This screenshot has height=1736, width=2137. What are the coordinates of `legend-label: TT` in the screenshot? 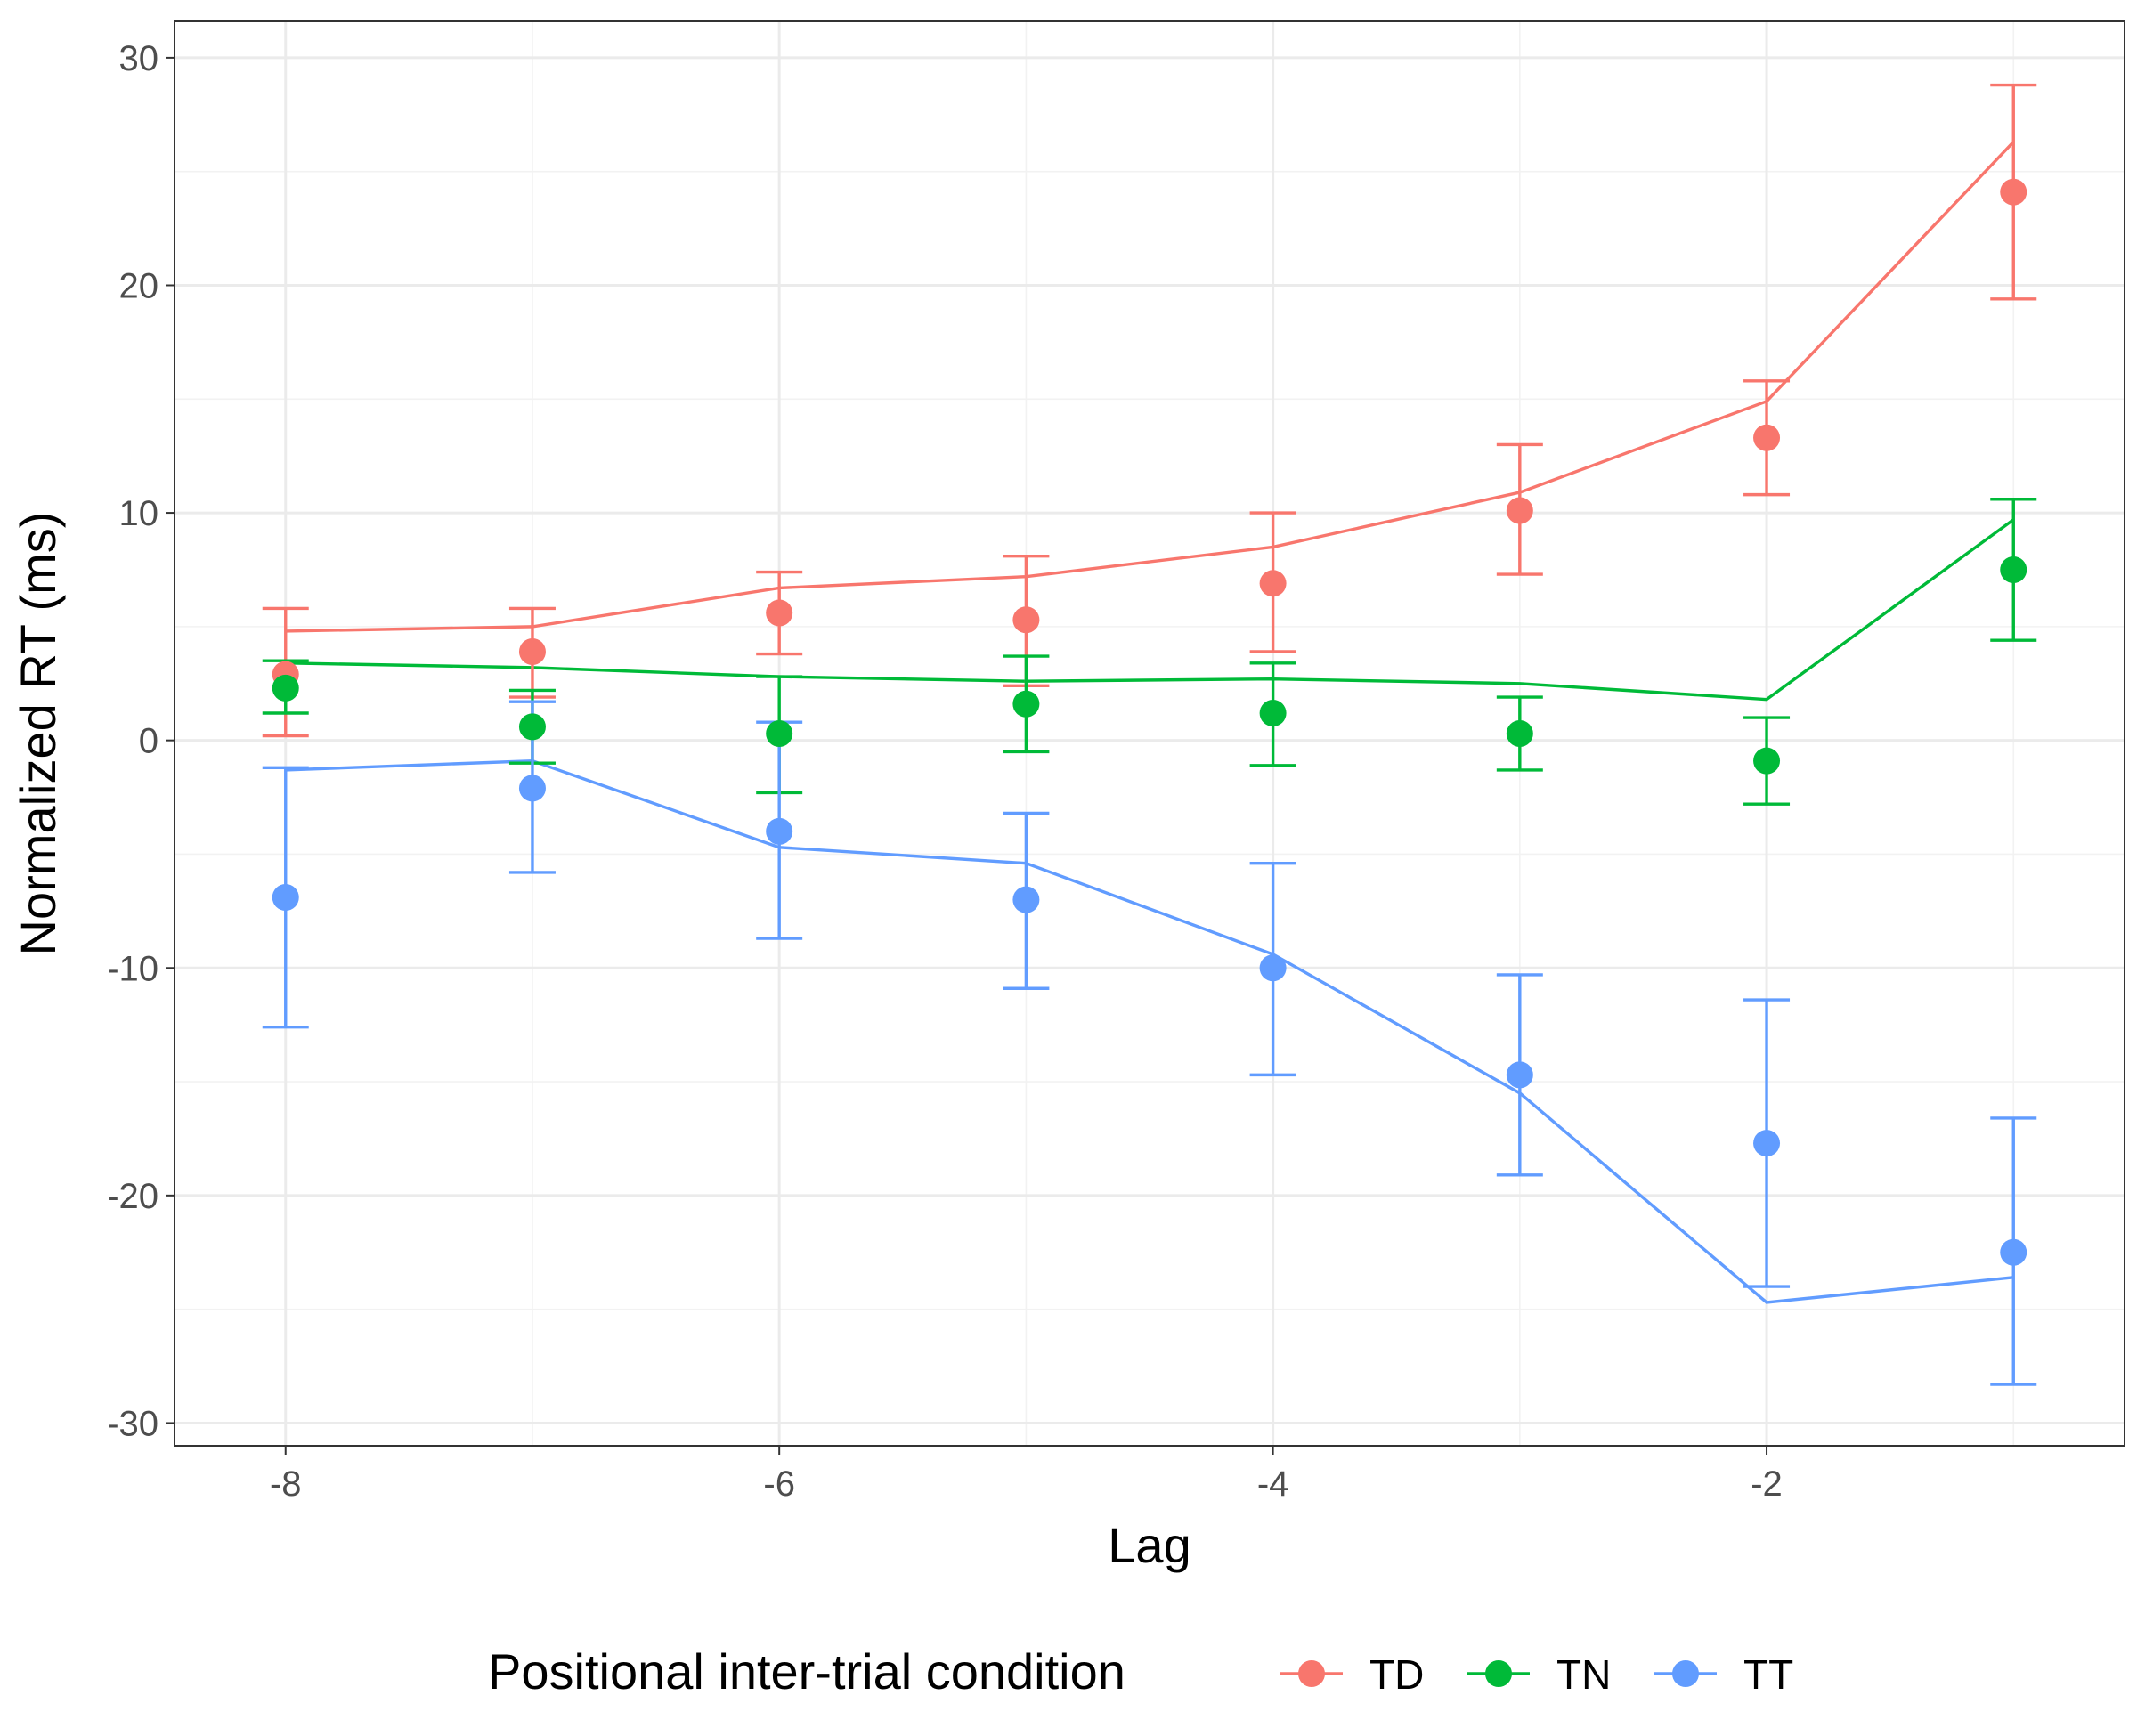 It's located at (1768, 1674).